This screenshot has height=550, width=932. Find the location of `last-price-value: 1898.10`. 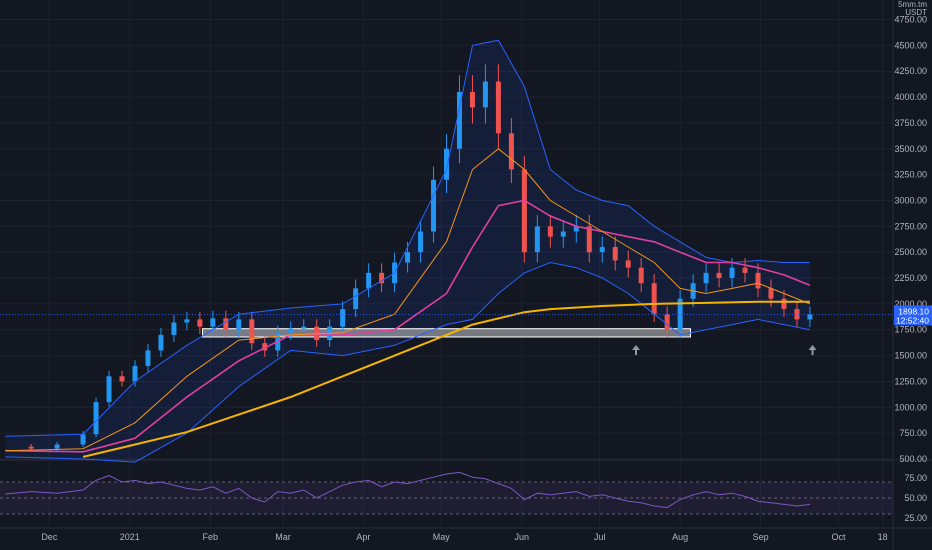

last-price-value: 1898.10 is located at coordinates (913, 311).